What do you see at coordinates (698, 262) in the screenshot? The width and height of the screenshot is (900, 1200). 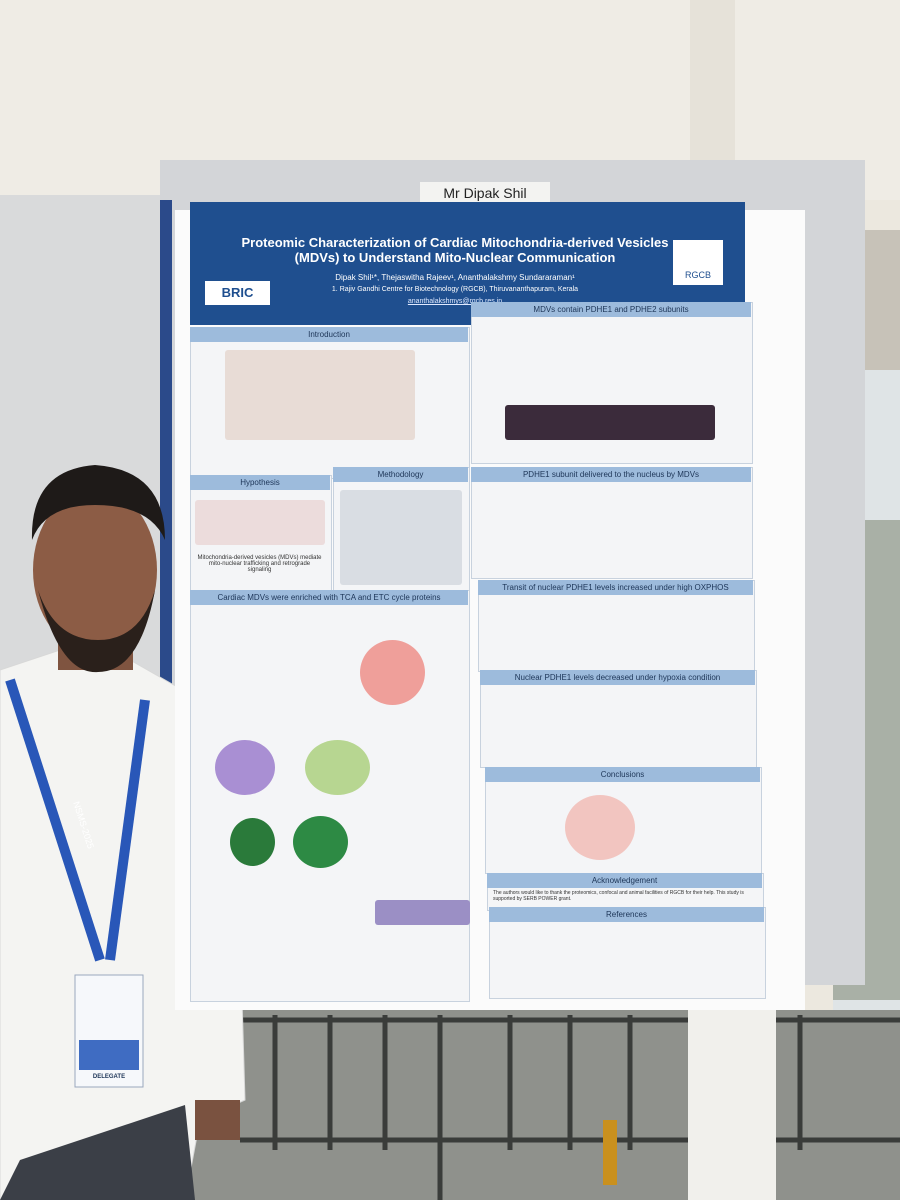 I see `logo-rgcb: RGCB` at bounding box center [698, 262].